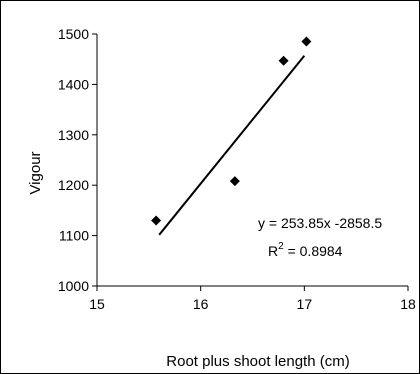 The image size is (420, 374). What do you see at coordinates (408, 304) in the screenshot?
I see `x-tick-label: 18` at bounding box center [408, 304].